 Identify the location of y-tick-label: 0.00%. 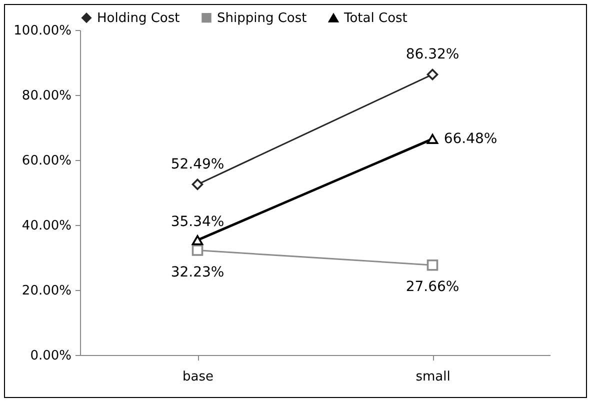
(51, 356).